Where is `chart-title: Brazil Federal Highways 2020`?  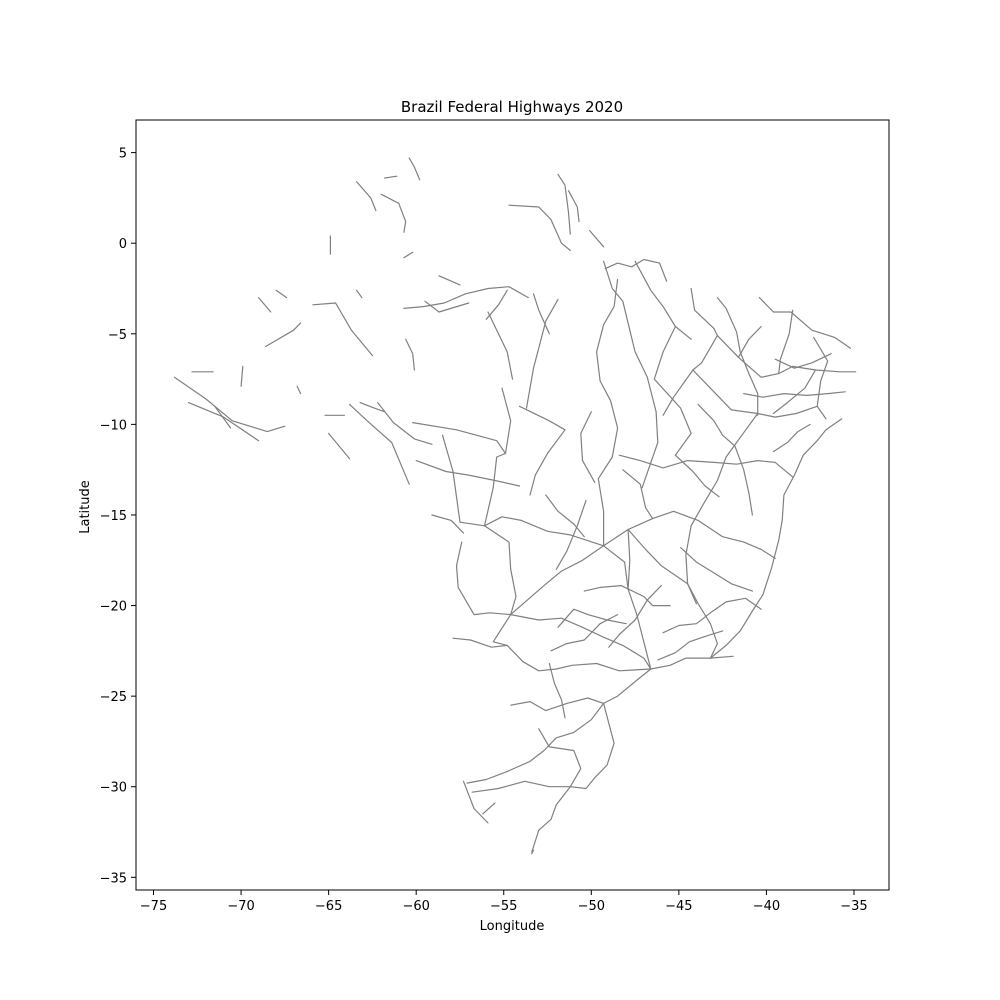 chart-title: Brazil Federal Highways 2020 is located at coordinates (512, 107).